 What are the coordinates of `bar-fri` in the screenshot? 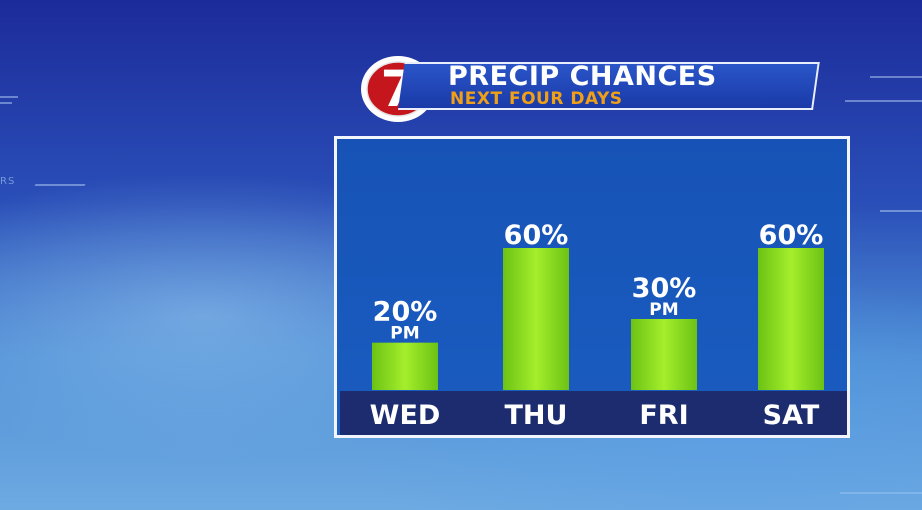 It's located at (664, 354).